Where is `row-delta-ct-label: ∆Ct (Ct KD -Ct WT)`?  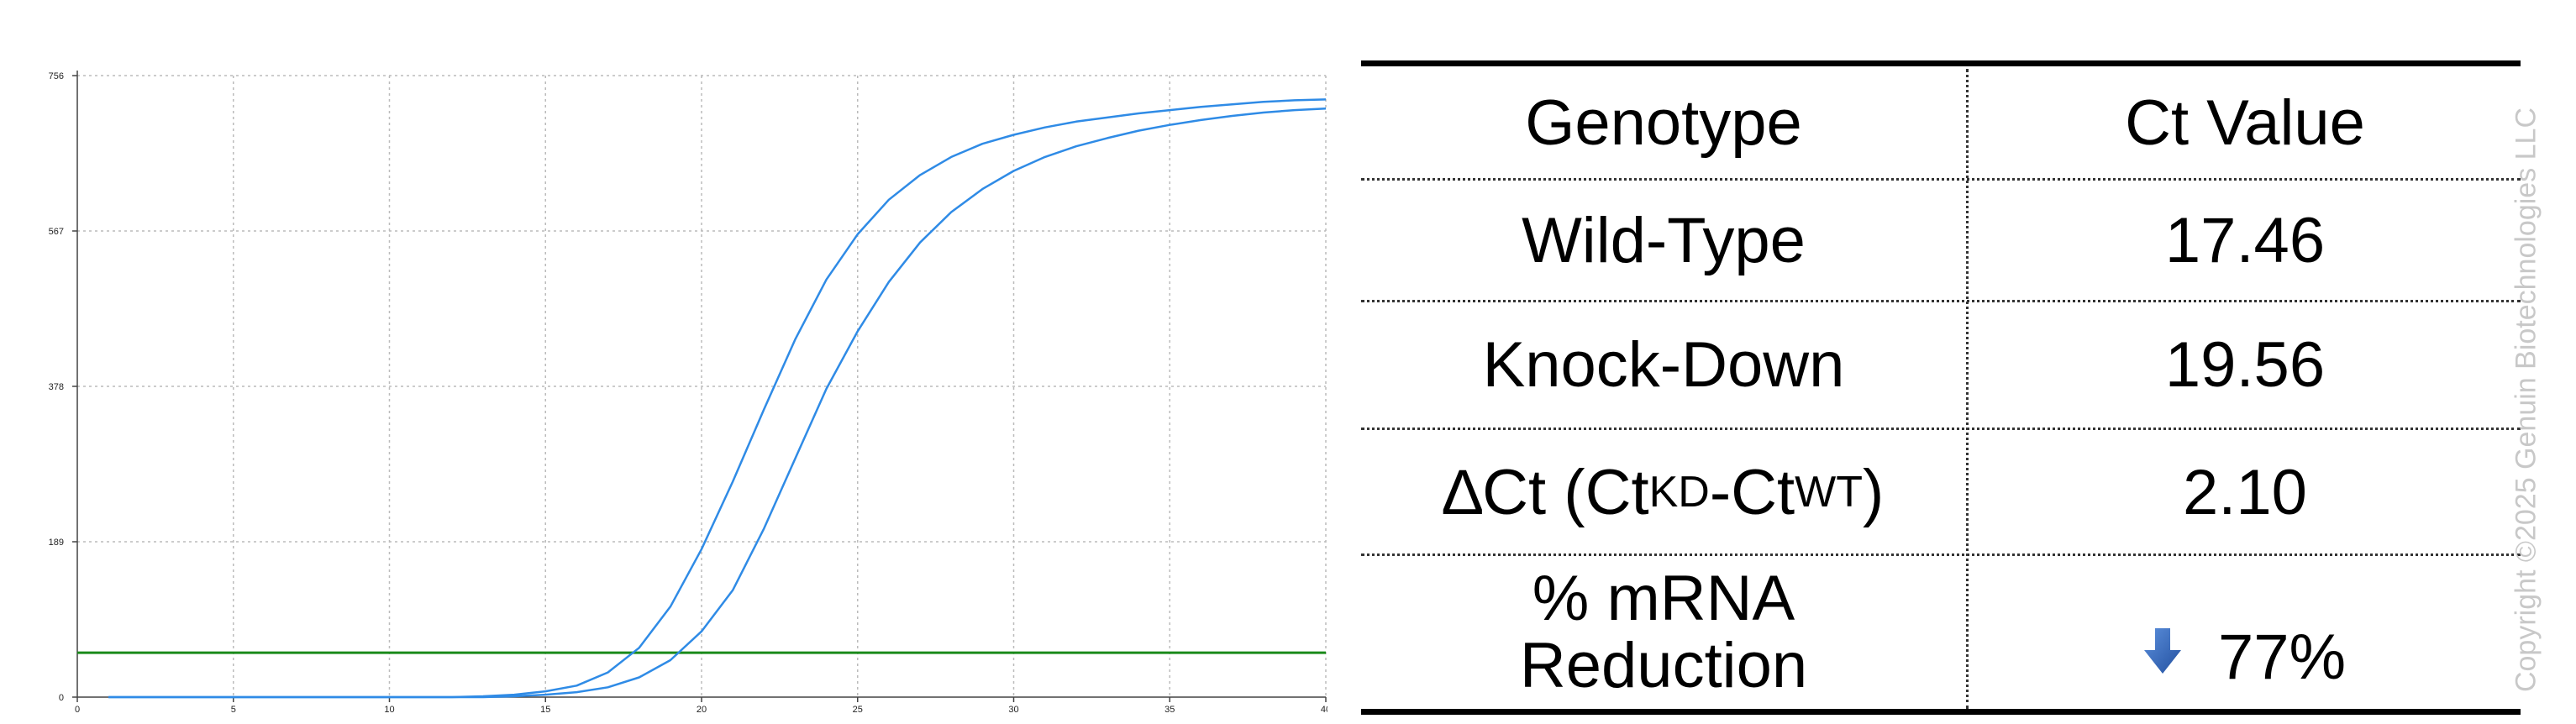
row-delta-ct-label: ∆Ct (Ct KD -Ct WT) is located at coordinates (1663, 492).